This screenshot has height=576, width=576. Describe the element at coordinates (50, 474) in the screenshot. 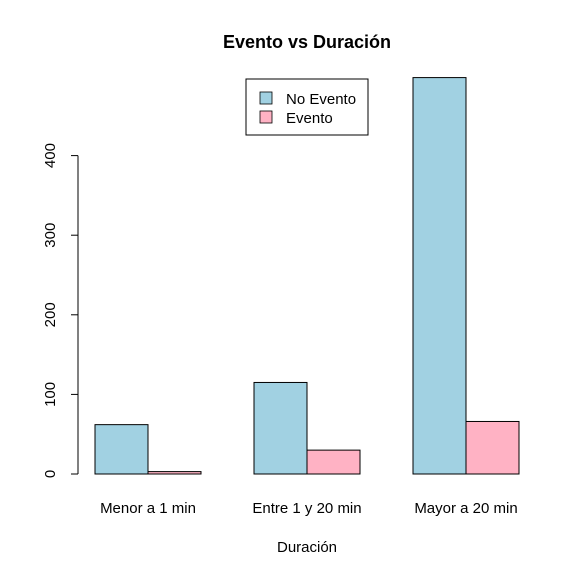

I see `y-tick-label: 0` at that location.